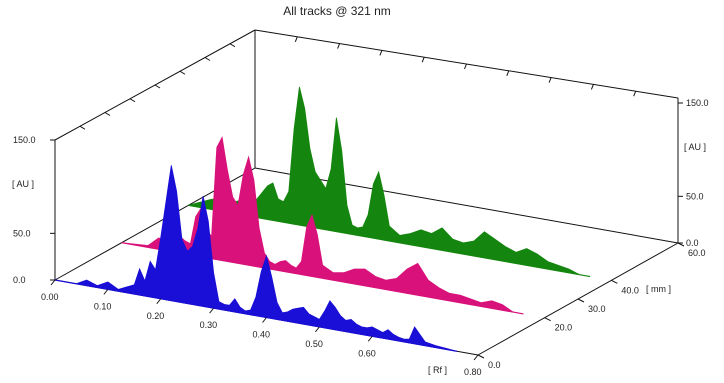  I want to click on frame-back-floor, so click(466, 205).